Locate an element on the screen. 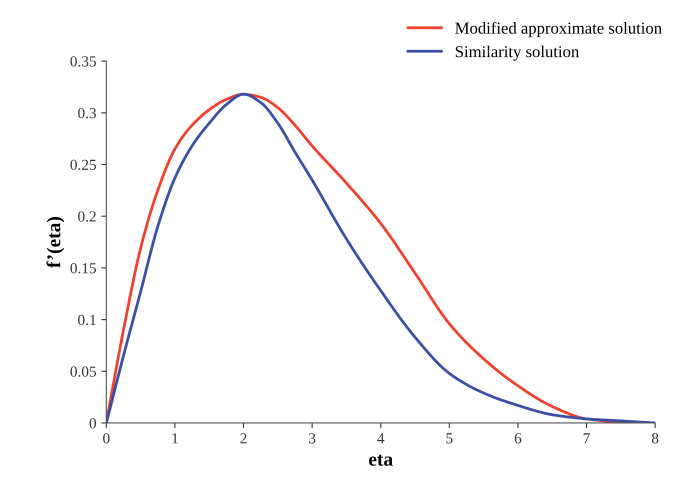 The width and height of the screenshot is (686, 489). x-tick-label: 1 is located at coordinates (175, 438).